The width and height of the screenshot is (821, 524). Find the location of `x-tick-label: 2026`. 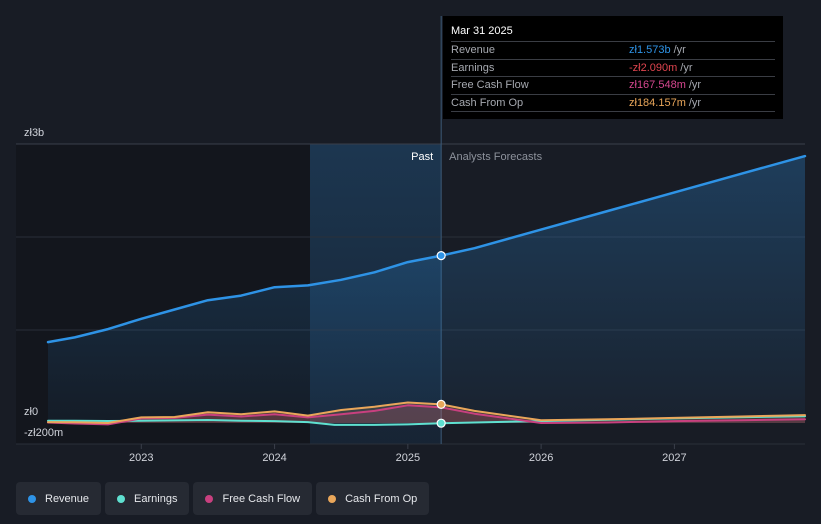

x-tick-label: 2026 is located at coordinates (541, 458).